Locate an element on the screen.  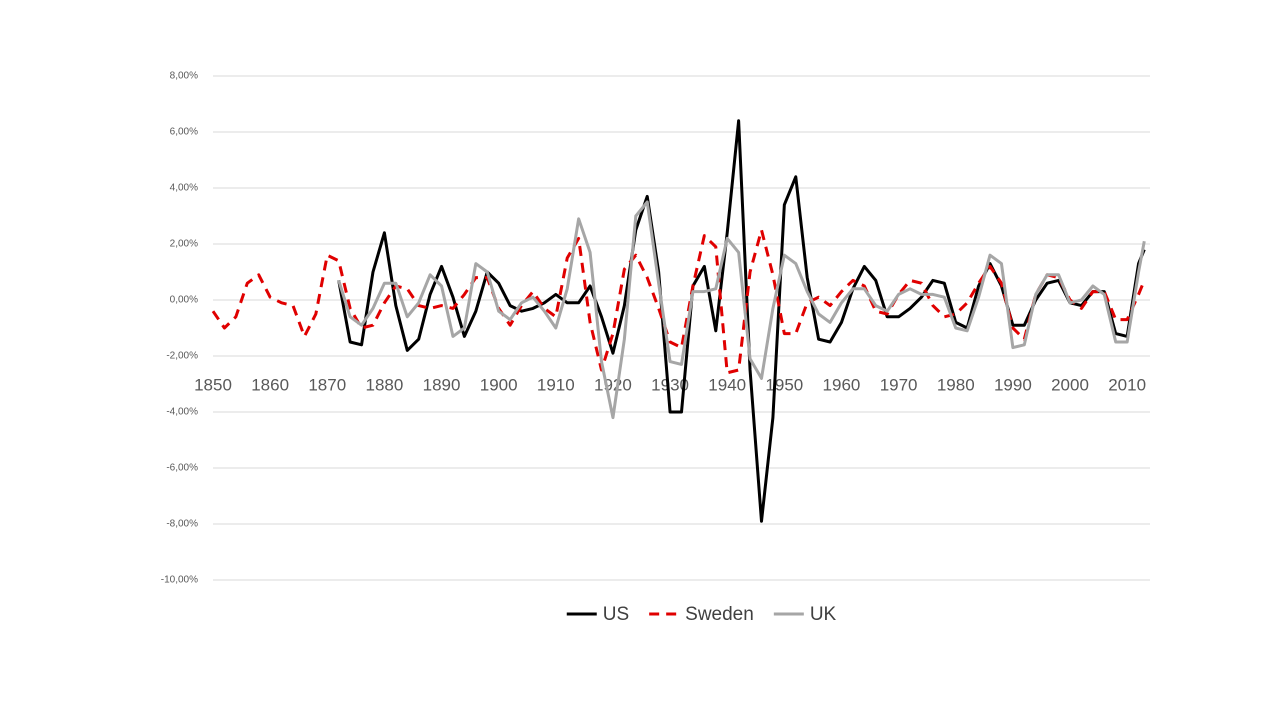
y-tick-label: -6,00% is located at coordinates (182, 468).